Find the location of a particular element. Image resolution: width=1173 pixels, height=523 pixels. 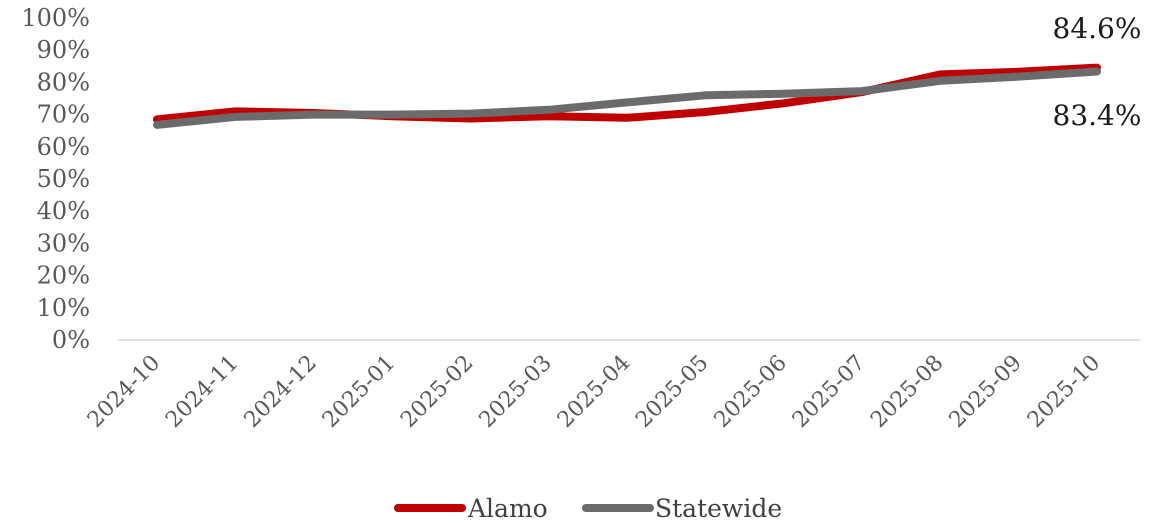

y-tick-label: 30% is located at coordinates (63, 243).